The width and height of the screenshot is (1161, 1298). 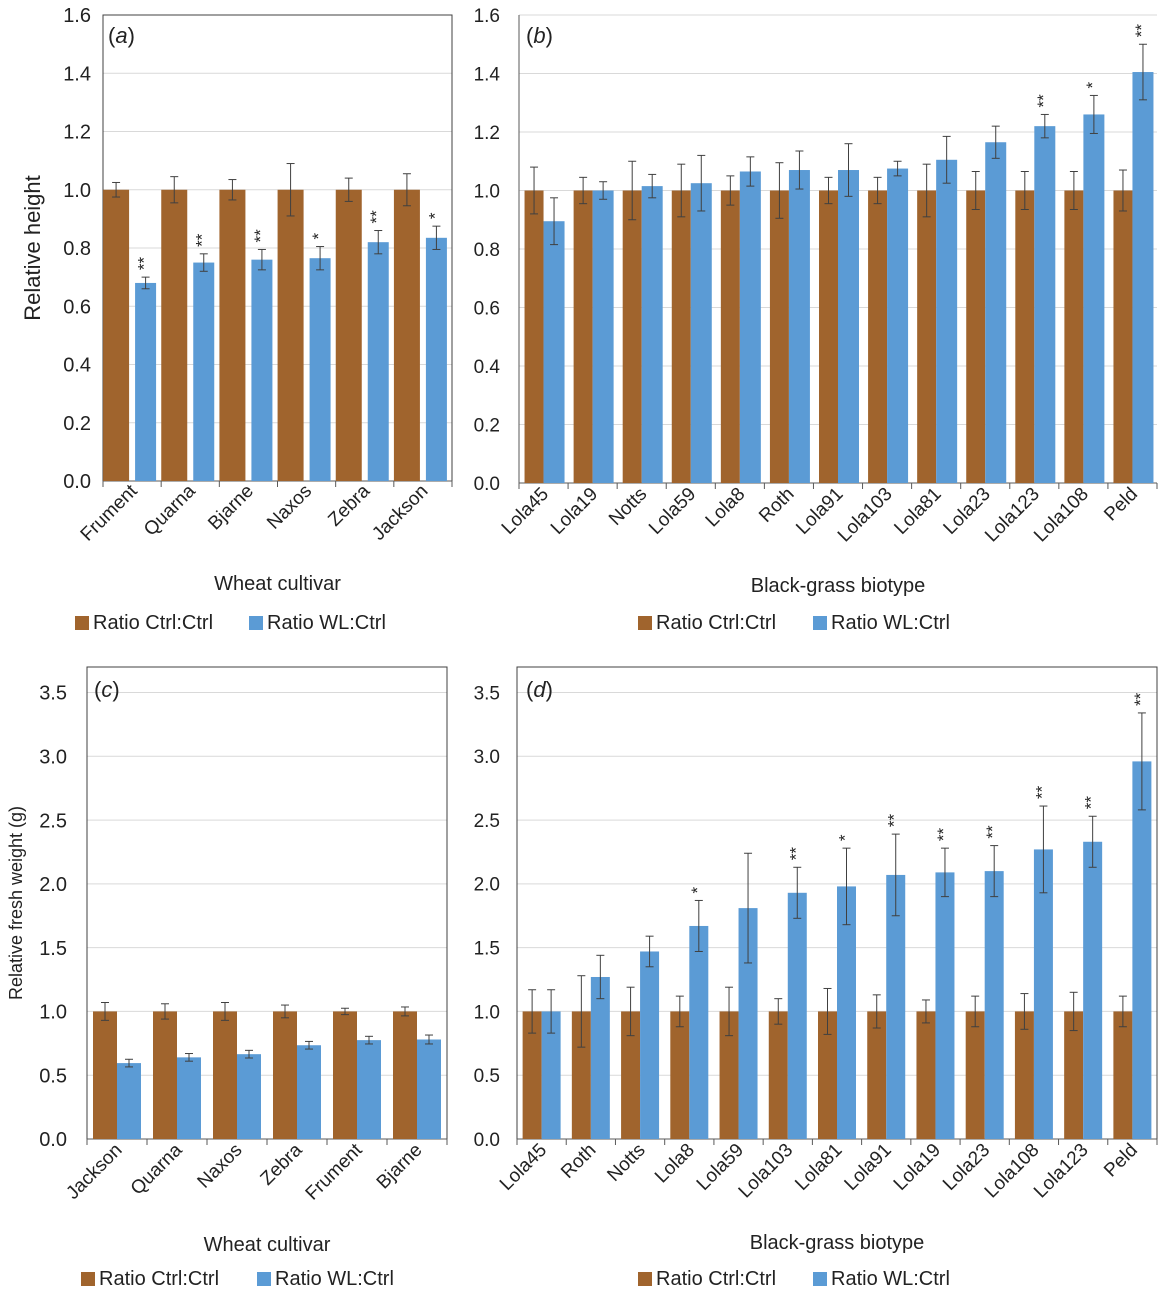 What do you see at coordinates (77, 249) in the screenshot?
I see `y-tick-label: 0.8` at bounding box center [77, 249].